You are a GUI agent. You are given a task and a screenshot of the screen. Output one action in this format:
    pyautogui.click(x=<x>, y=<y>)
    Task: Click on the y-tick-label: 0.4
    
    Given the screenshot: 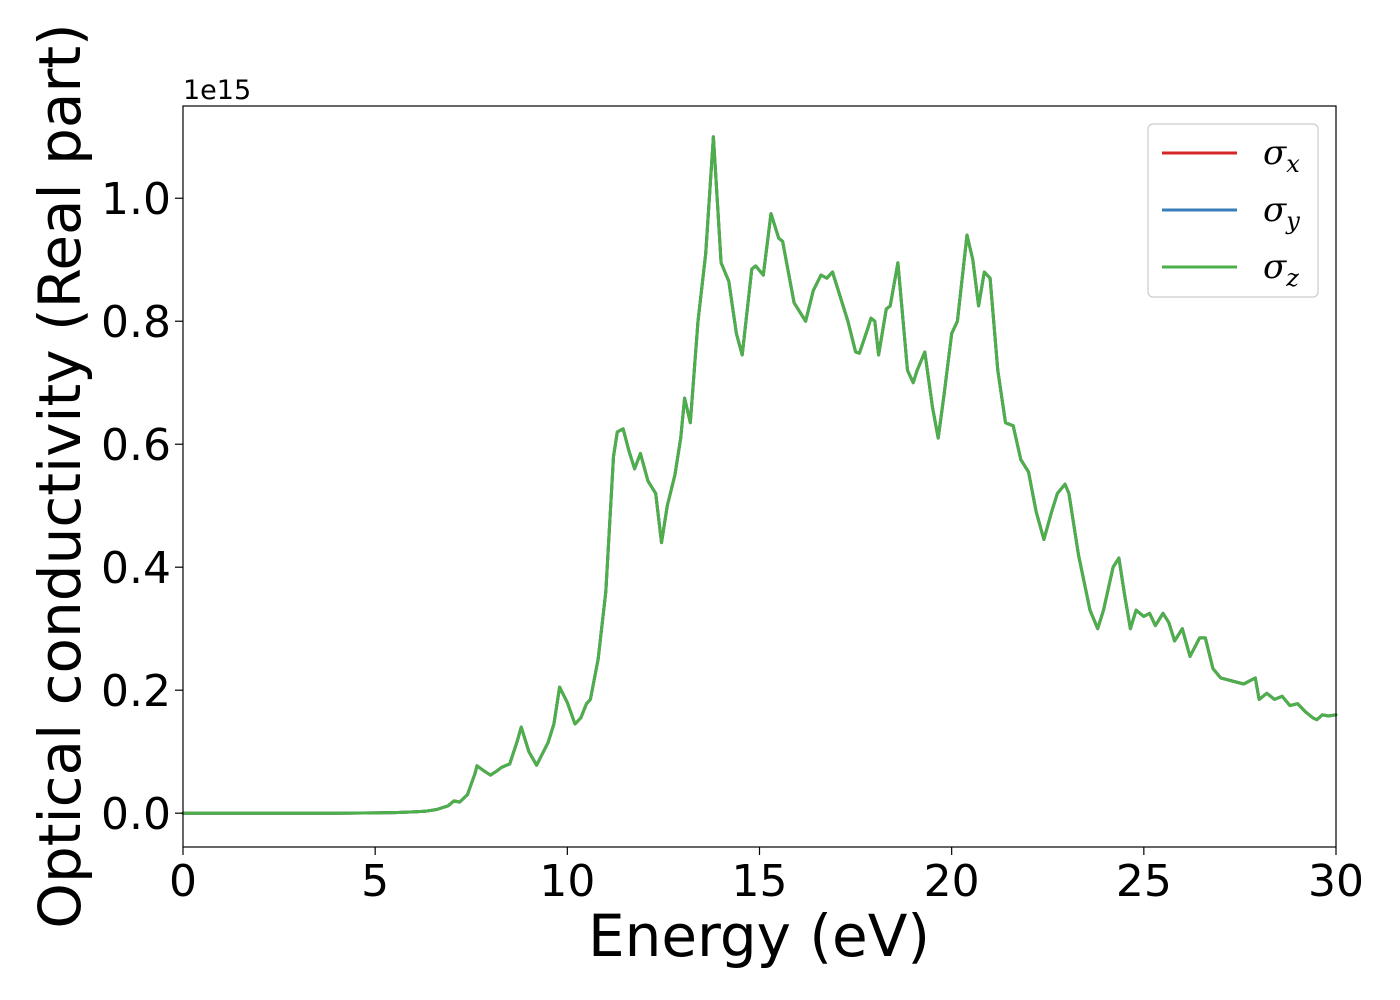 What is the action you would take?
    pyautogui.click(x=136, y=568)
    